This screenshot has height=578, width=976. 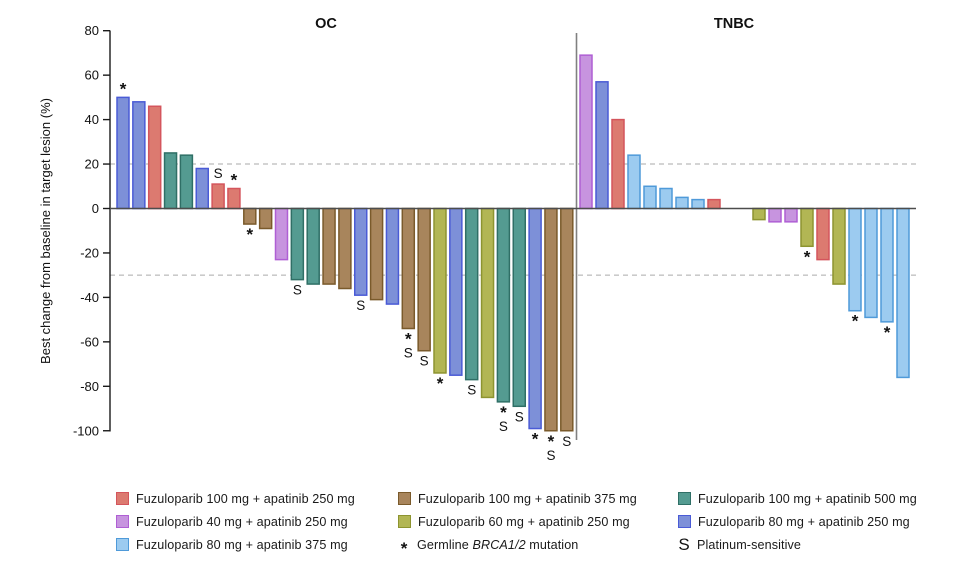 What do you see at coordinates (242, 521) in the screenshot?
I see `legend-label: Fuzuloparib 40 mg + apatinib 250 mg` at bounding box center [242, 521].